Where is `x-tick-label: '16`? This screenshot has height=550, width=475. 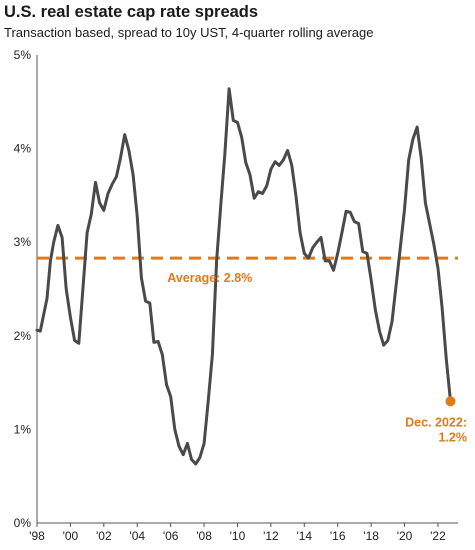 x-tick-label: '16 is located at coordinates (338, 536).